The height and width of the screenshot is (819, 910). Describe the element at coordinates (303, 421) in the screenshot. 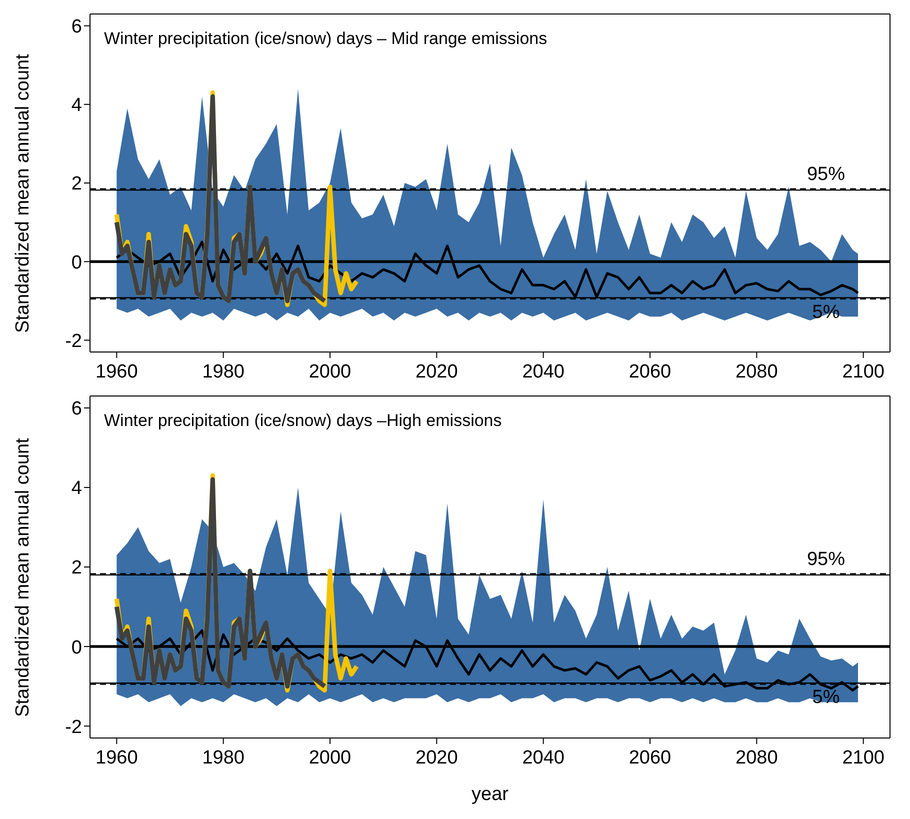

I see `text: Winter precipitation (ice/snow) days –High emissions` at that location.